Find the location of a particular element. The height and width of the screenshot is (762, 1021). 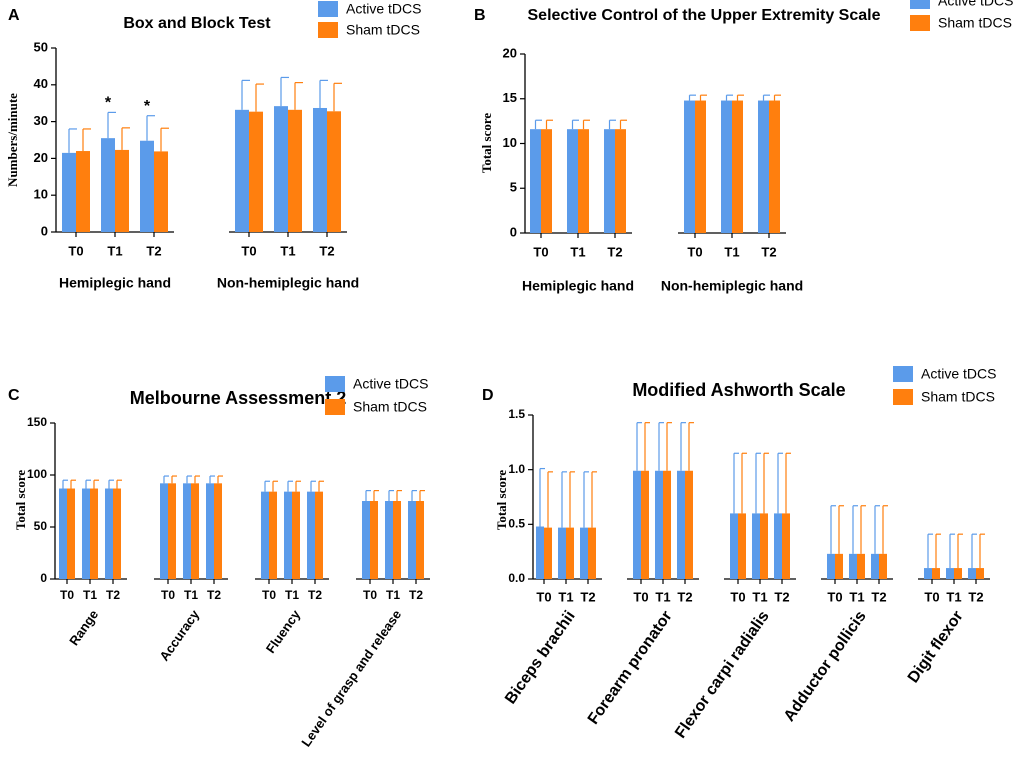

y-tick-label: 1.0 is located at coordinates (516, 469).